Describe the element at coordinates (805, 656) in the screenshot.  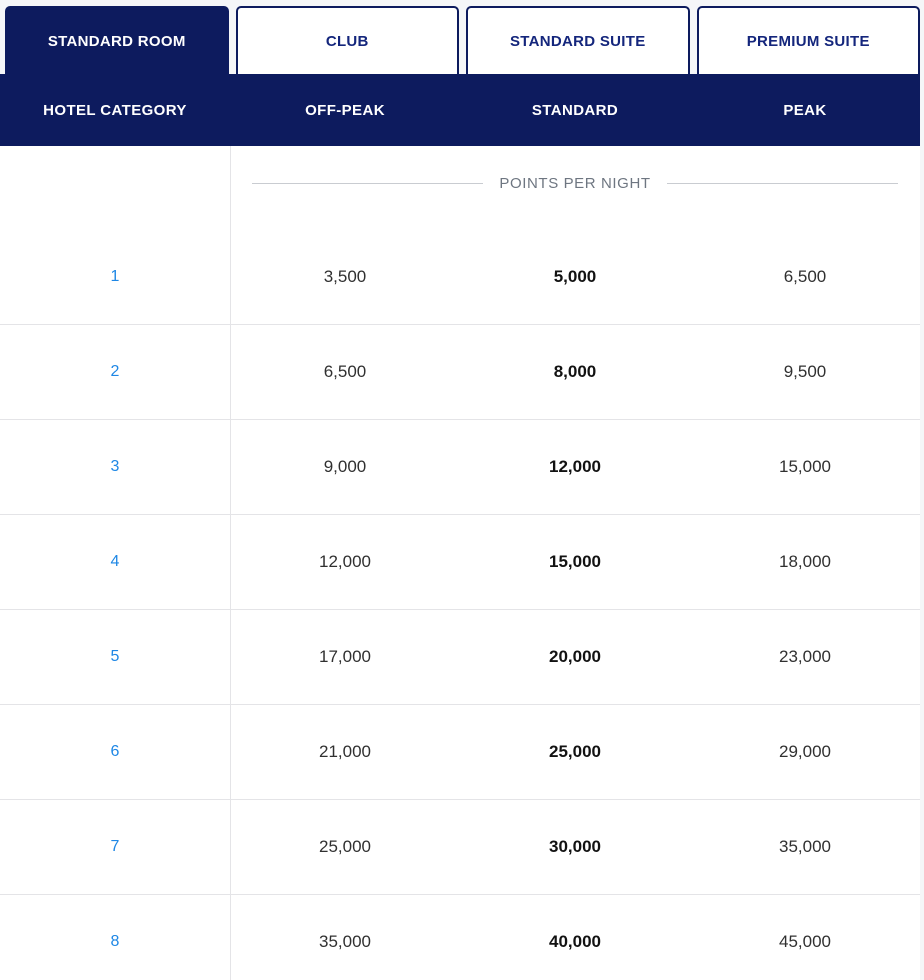
I see `peak-value: 23,000` at that location.